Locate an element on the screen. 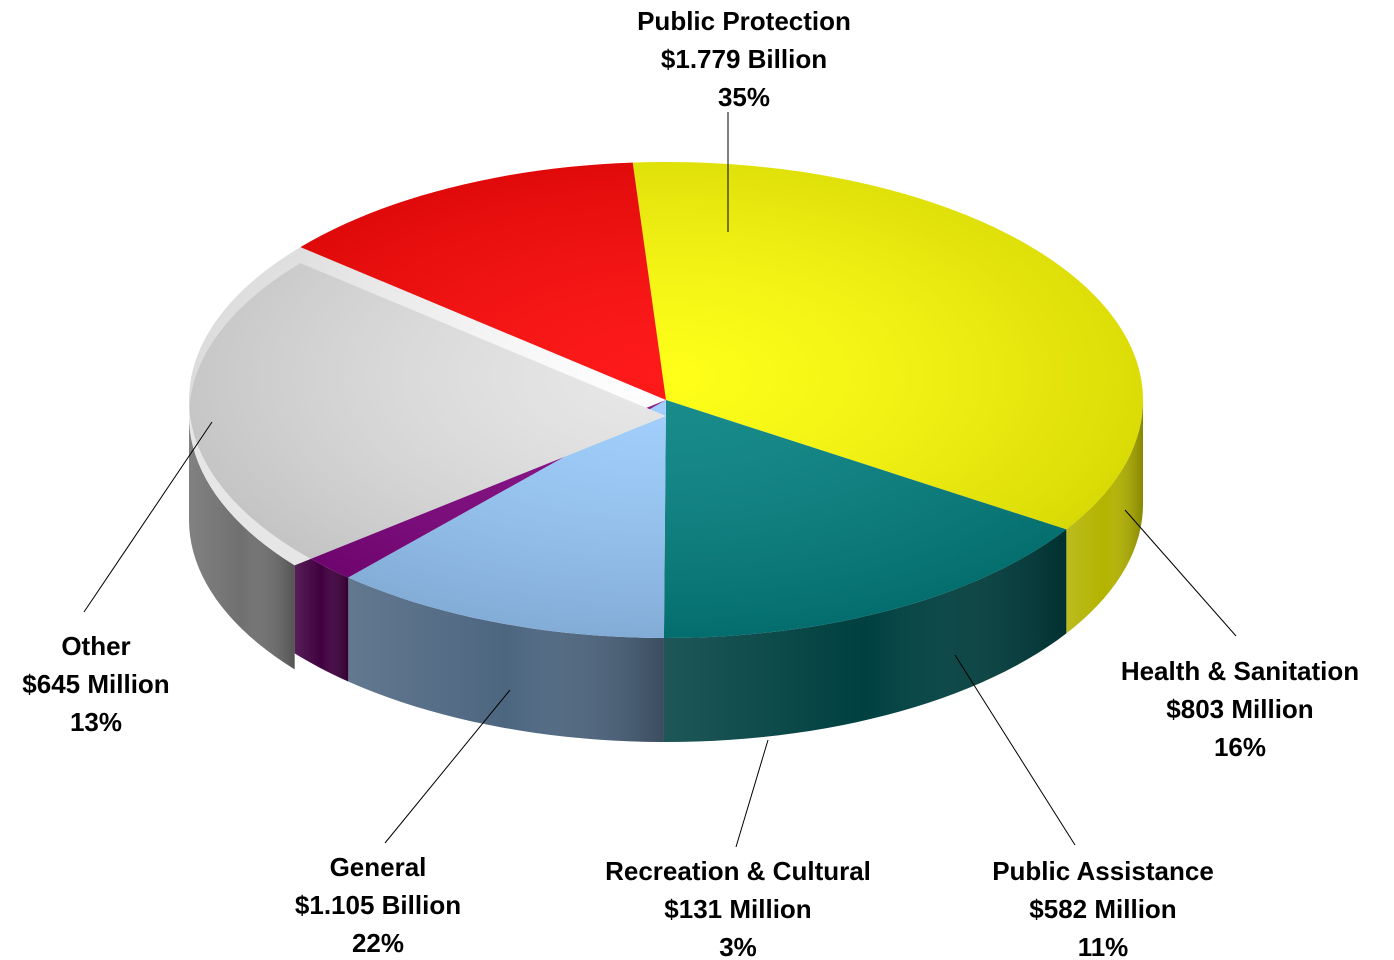  label-other: Other $645 Million 13% is located at coordinates (95, 684).